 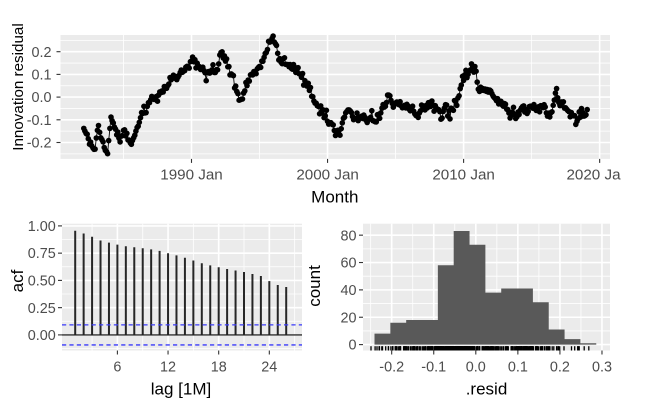 I want to click on svg-text: .resid, so click(x=487, y=389).